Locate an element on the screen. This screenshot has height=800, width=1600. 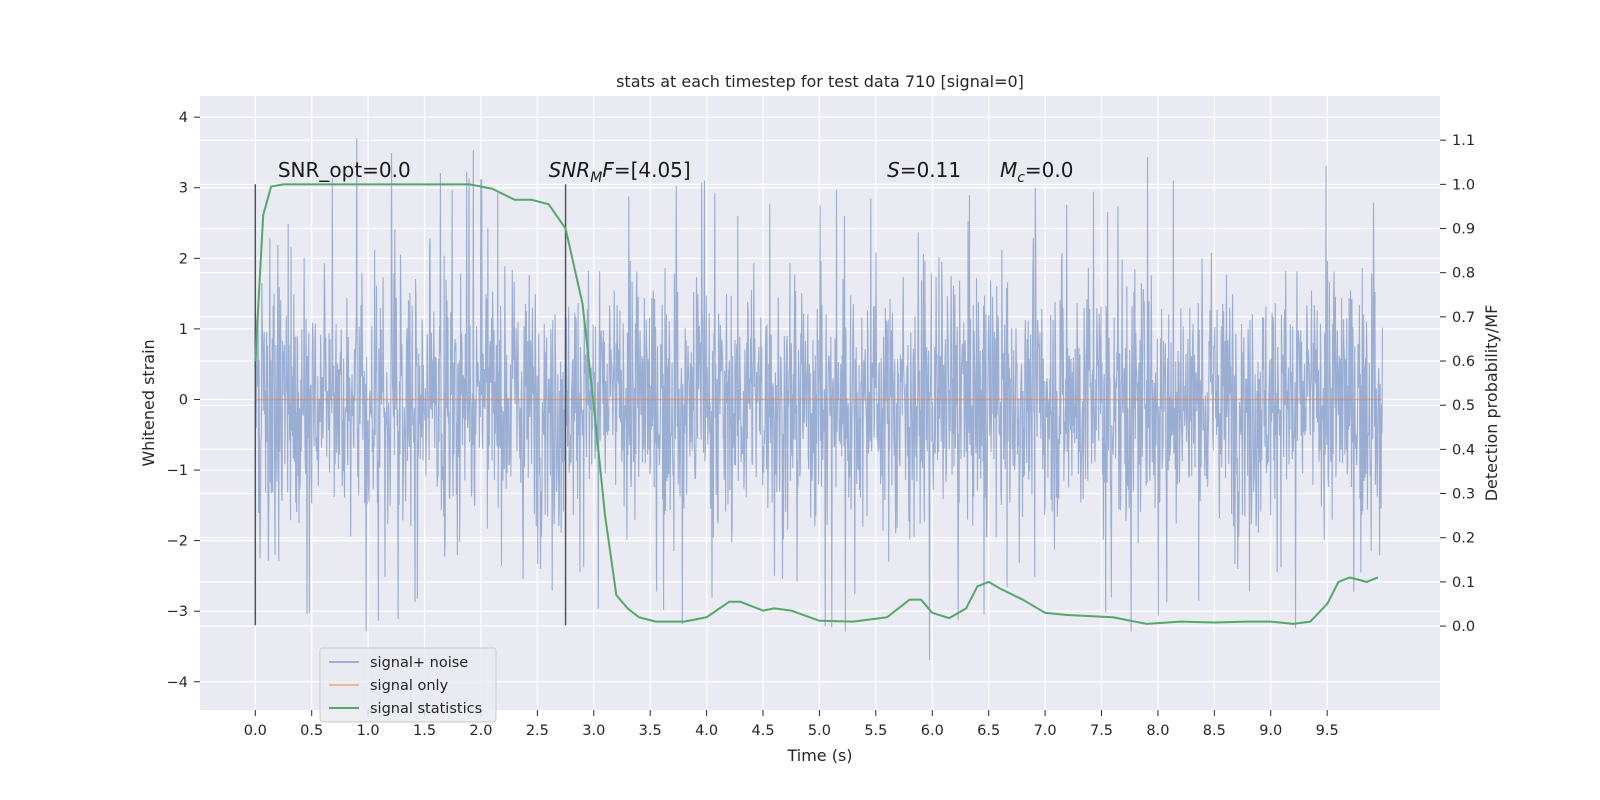
x-tick-label: 6.5 is located at coordinates (988, 731).